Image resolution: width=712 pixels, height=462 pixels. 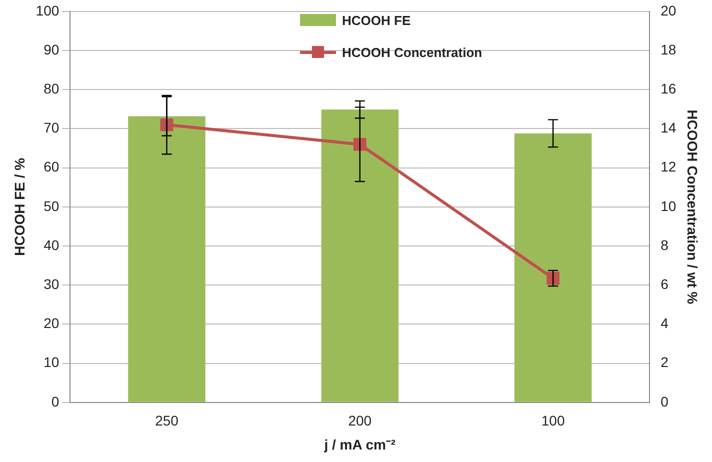 I want to click on y2-tick-label: 16, so click(x=668, y=88).